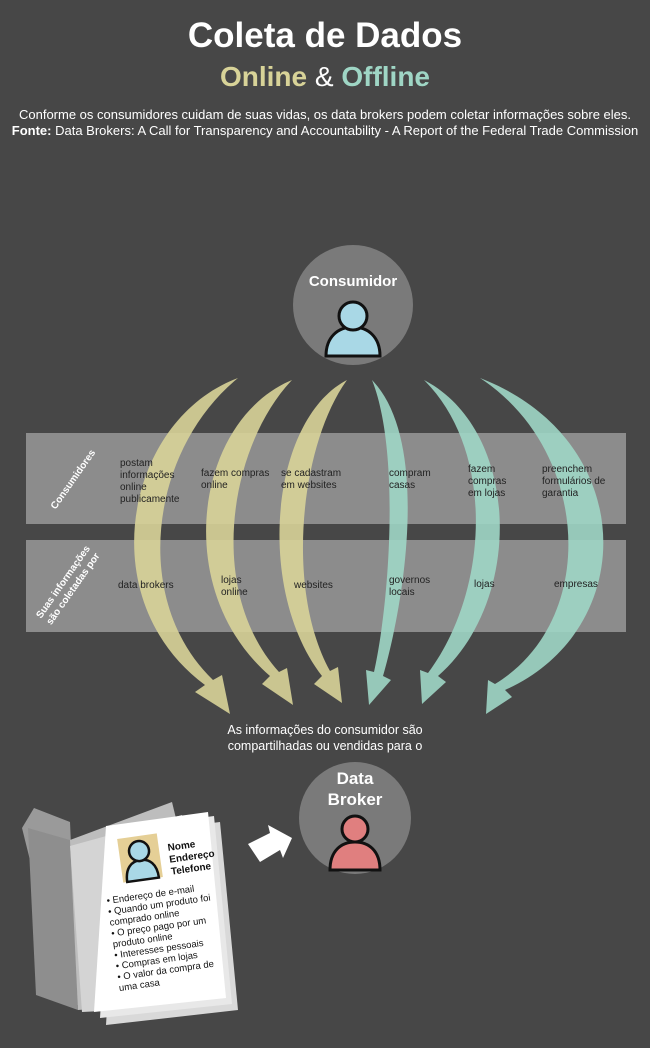 This screenshot has width=650, height=1048. Describe the element at coordinates (249, 542) in the screenshot. I see `arrow-online-purchases` at that location.